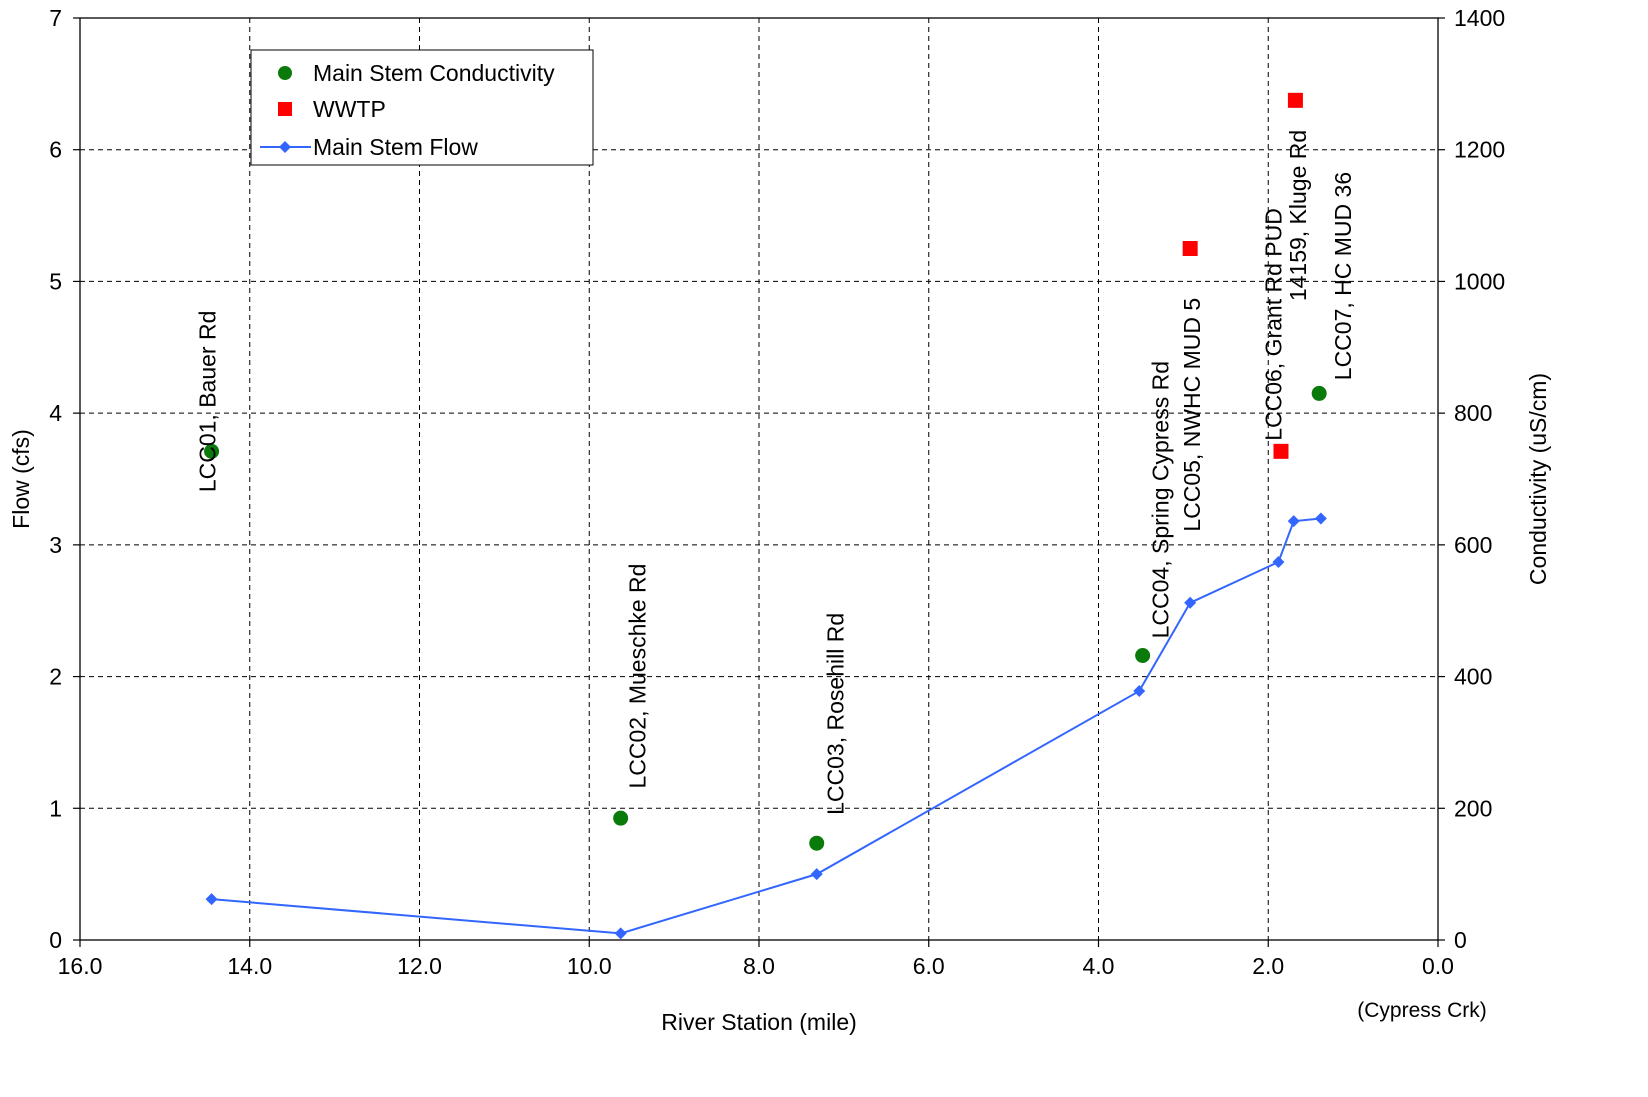  I want to click on x-tick-label: 0.0, so click(1438, 966).